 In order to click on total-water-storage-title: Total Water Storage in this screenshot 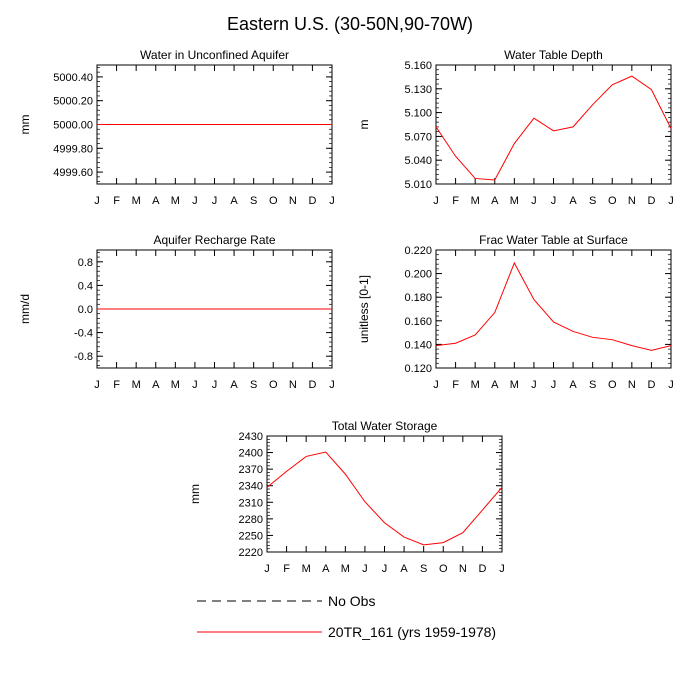, I will do `click(385, 426)`.